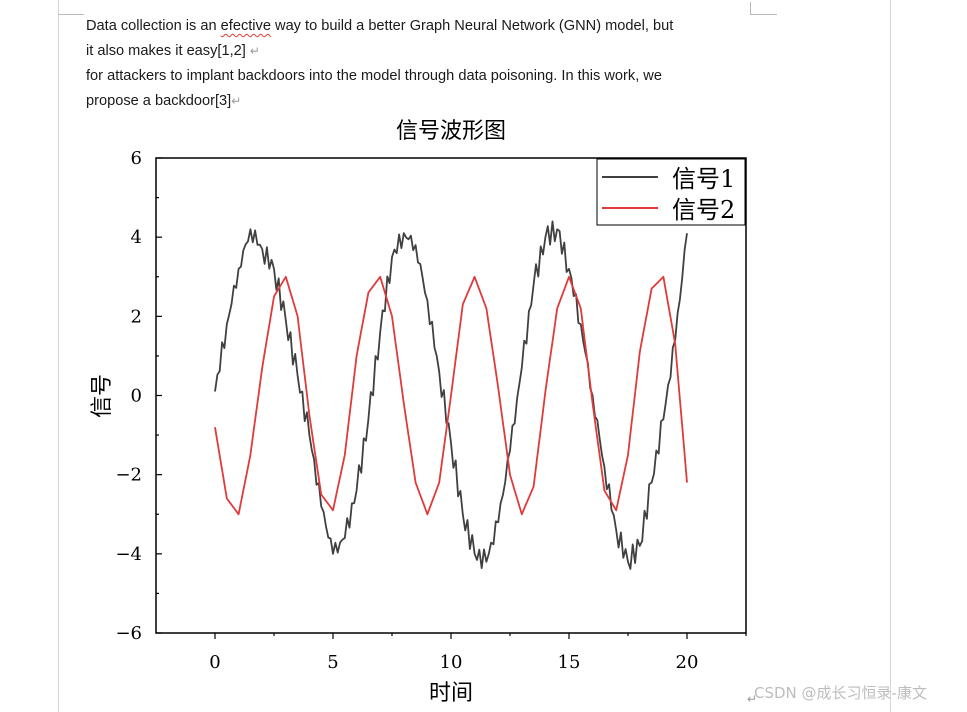 Image resolution: width=967 pixels, height=712 pixels. I want to click on margin-corner-top-right, so click(763, 8).